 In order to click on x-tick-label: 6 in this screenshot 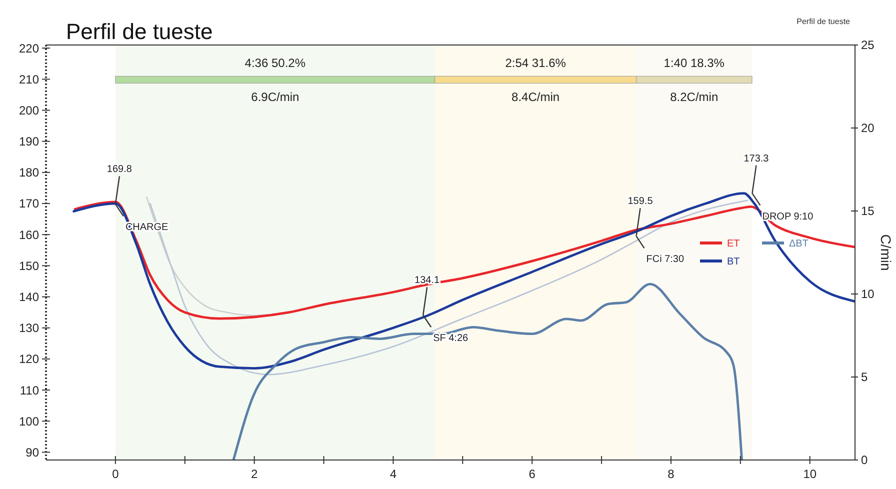, I will do `click(532, 474)`.